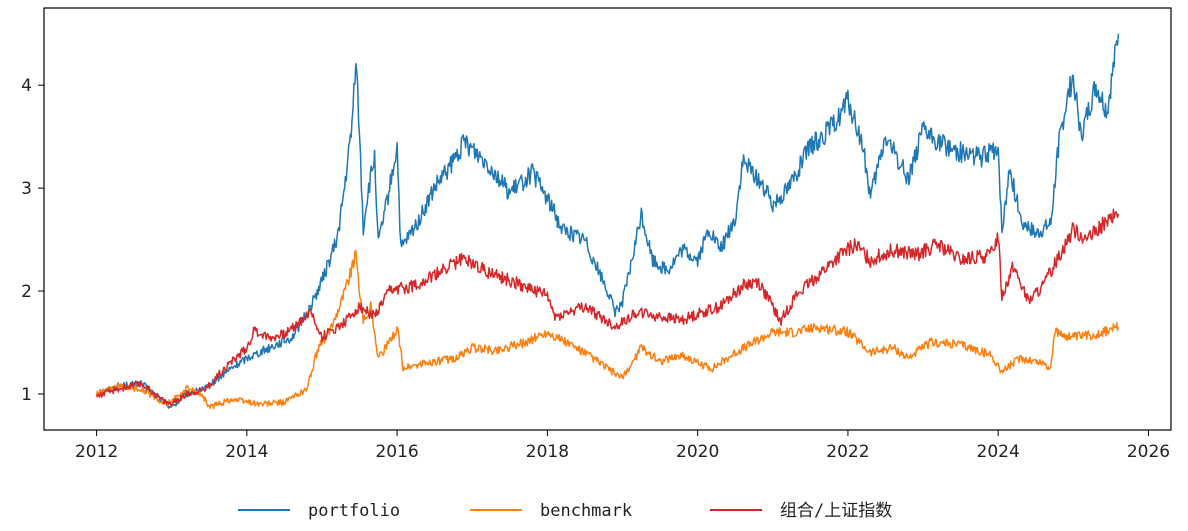 The height and width of the screenshot is (531, 1188). Describe the element at coordinates (96, 452) in the screenshot. I see `x-tick-label: 2012` at that location.